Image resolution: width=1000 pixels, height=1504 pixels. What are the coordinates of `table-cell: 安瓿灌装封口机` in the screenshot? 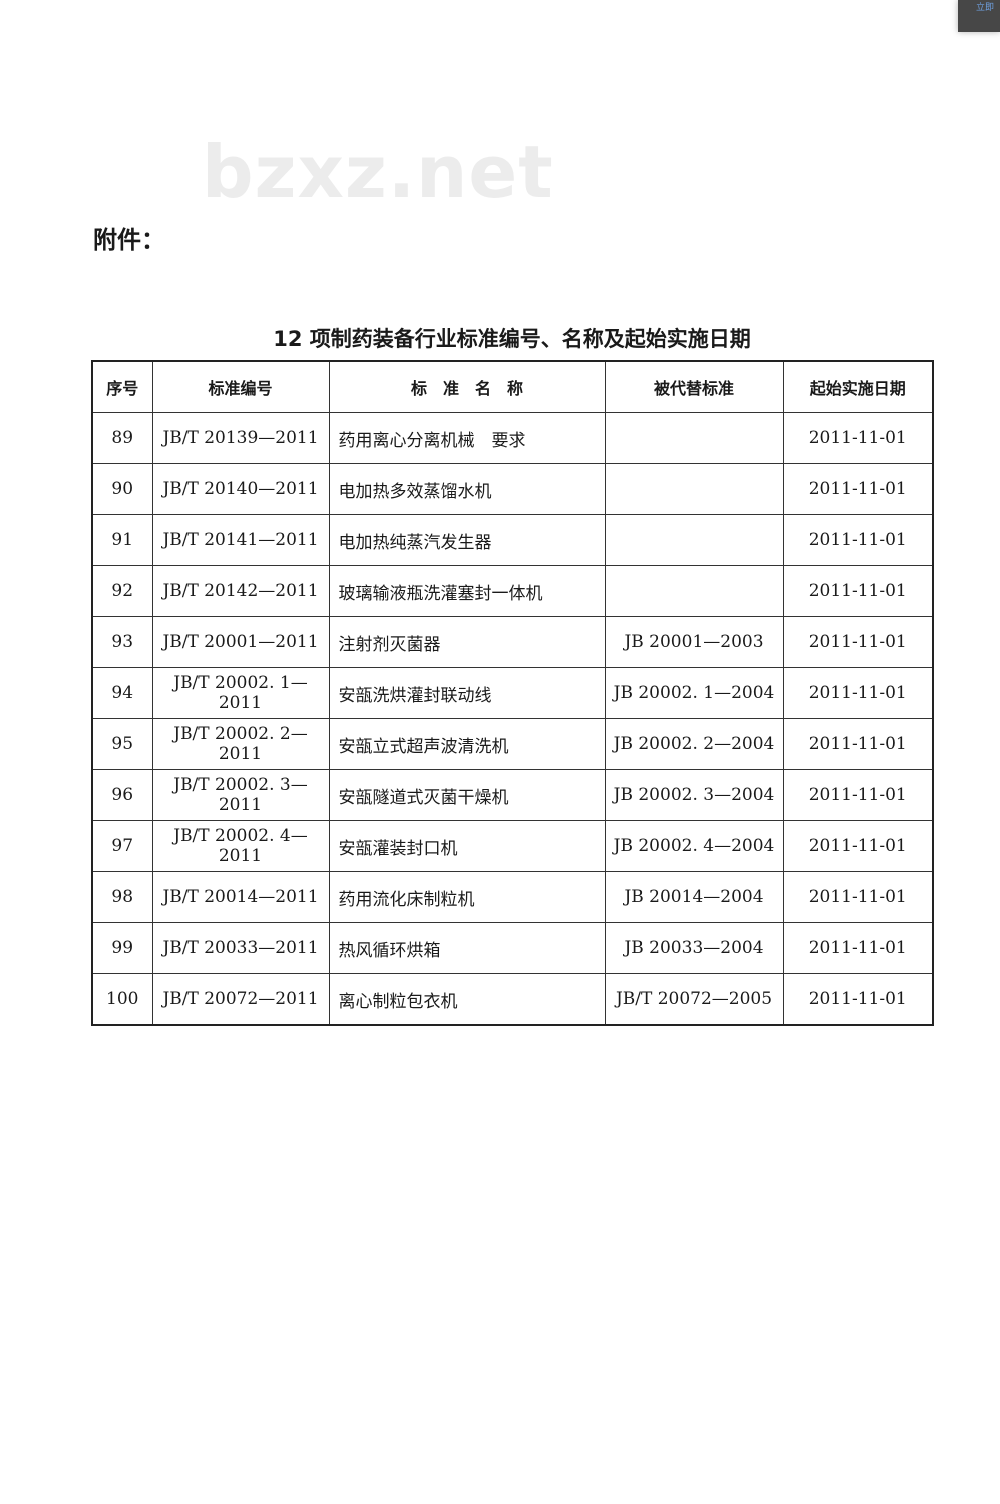 It's located at (467, 846).